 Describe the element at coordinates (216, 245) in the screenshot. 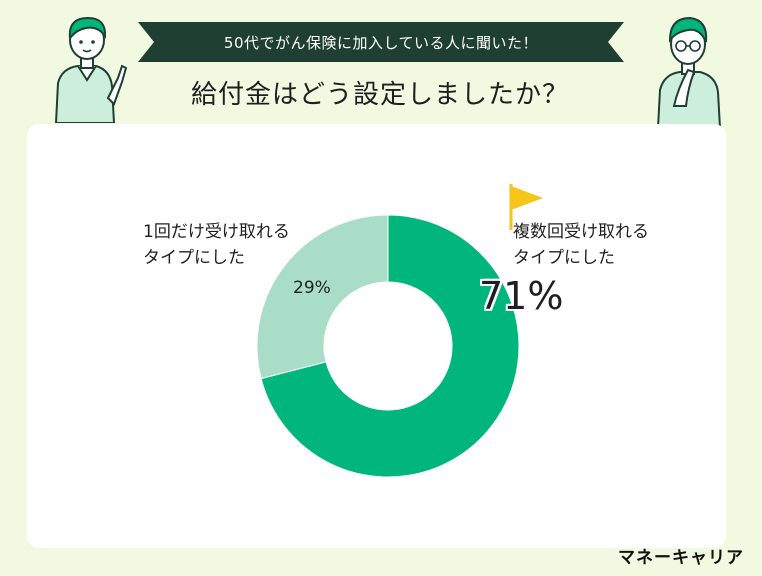

I see `label-single-payment: 1回だけ受け取れる タイプにした` at that location.